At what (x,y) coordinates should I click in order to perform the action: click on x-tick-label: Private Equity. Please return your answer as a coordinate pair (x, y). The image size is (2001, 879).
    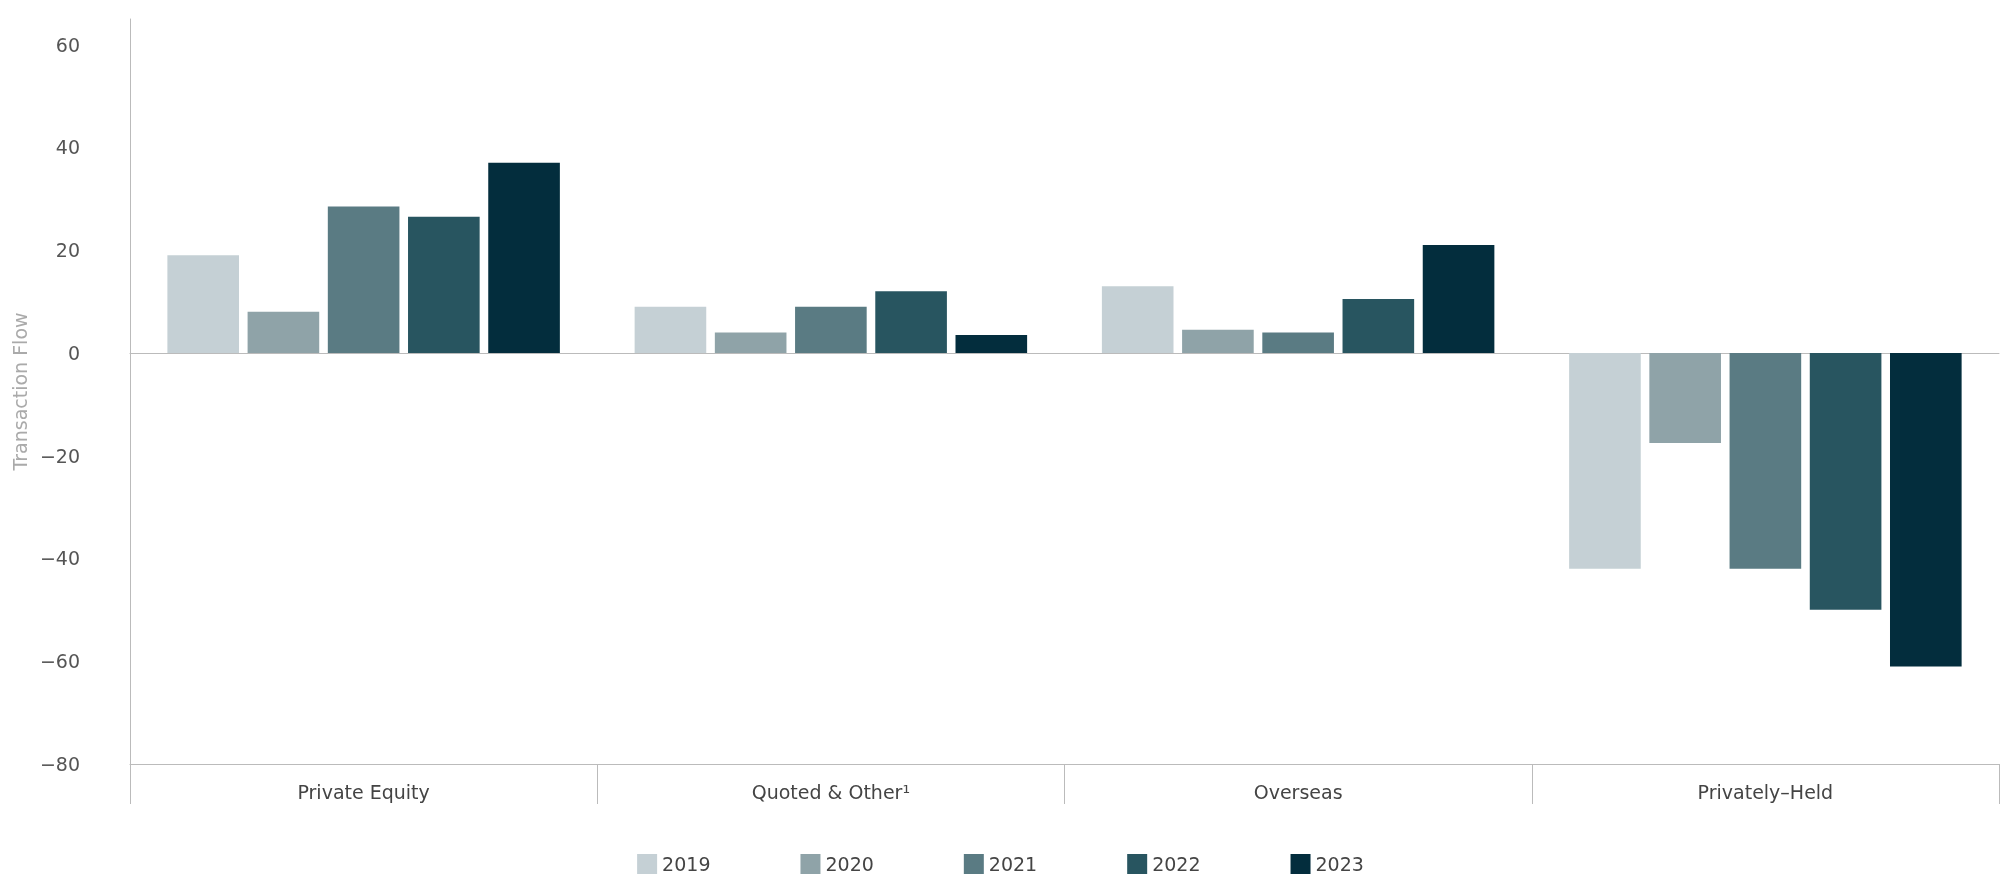
    Looking at the image, I should click on (363, 791).